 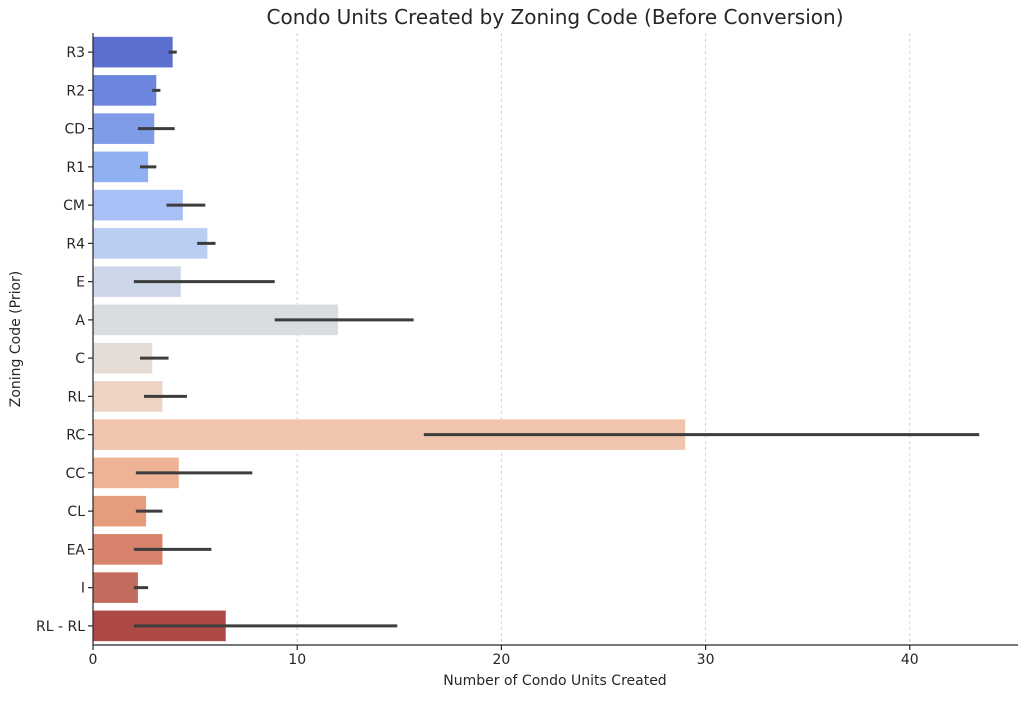 What do you see at coordinates (75, 244) in the screenshot?
I see `y-tick-label: R4` at bounding box center [75, 244].